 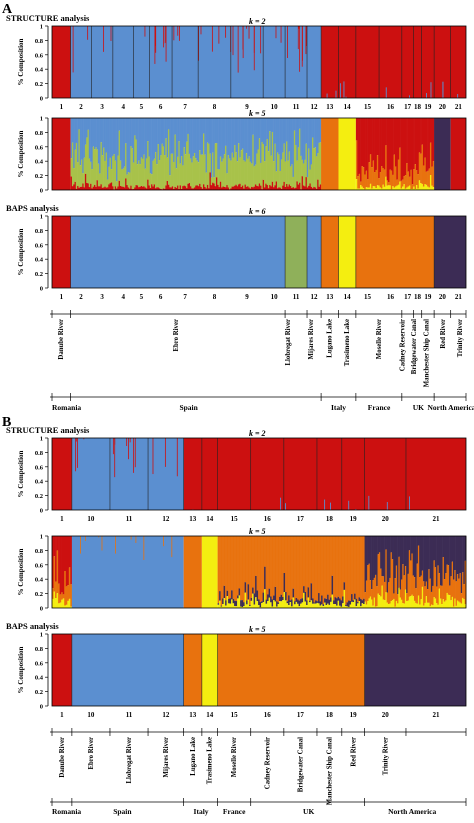 What do you see at coordinates (391, 107) in the screenshot?
I see `population-label: 16` at bounding box center [391, 107].